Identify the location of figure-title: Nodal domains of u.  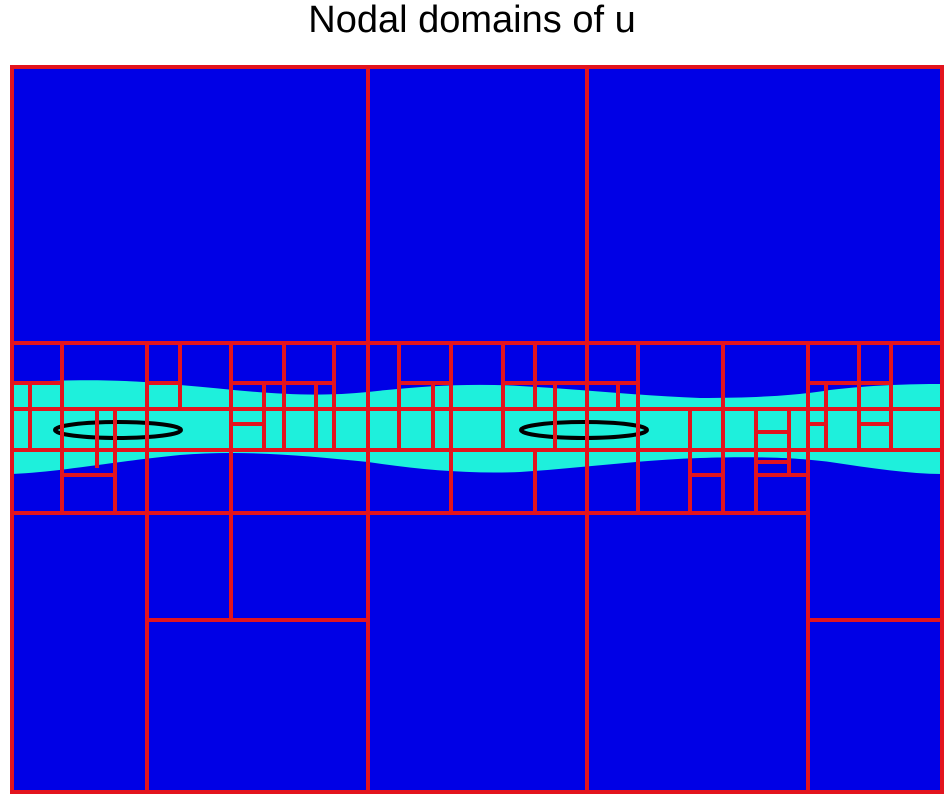
(472, 20).